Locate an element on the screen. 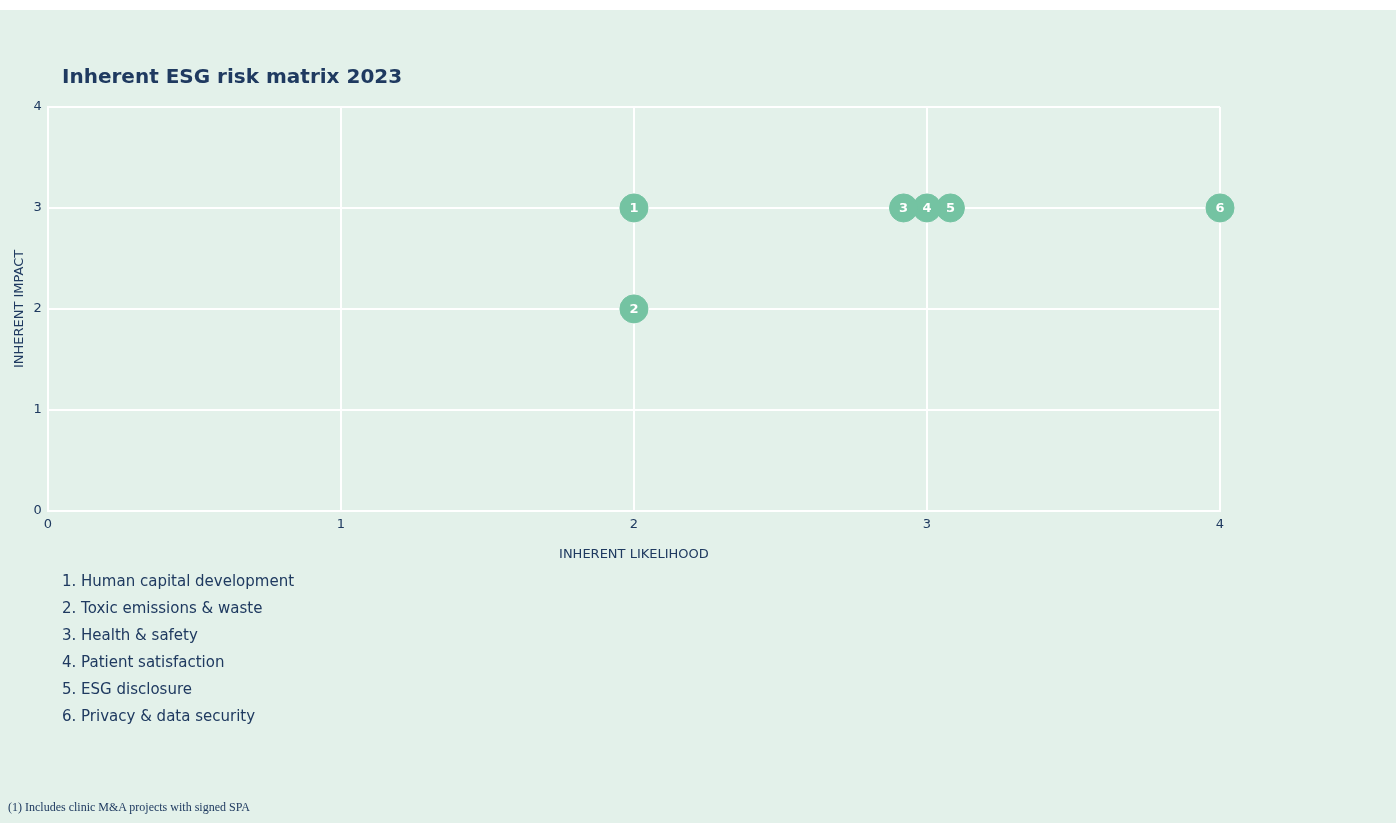  y-tick-label: 4 is located at coordinates (37, 106).